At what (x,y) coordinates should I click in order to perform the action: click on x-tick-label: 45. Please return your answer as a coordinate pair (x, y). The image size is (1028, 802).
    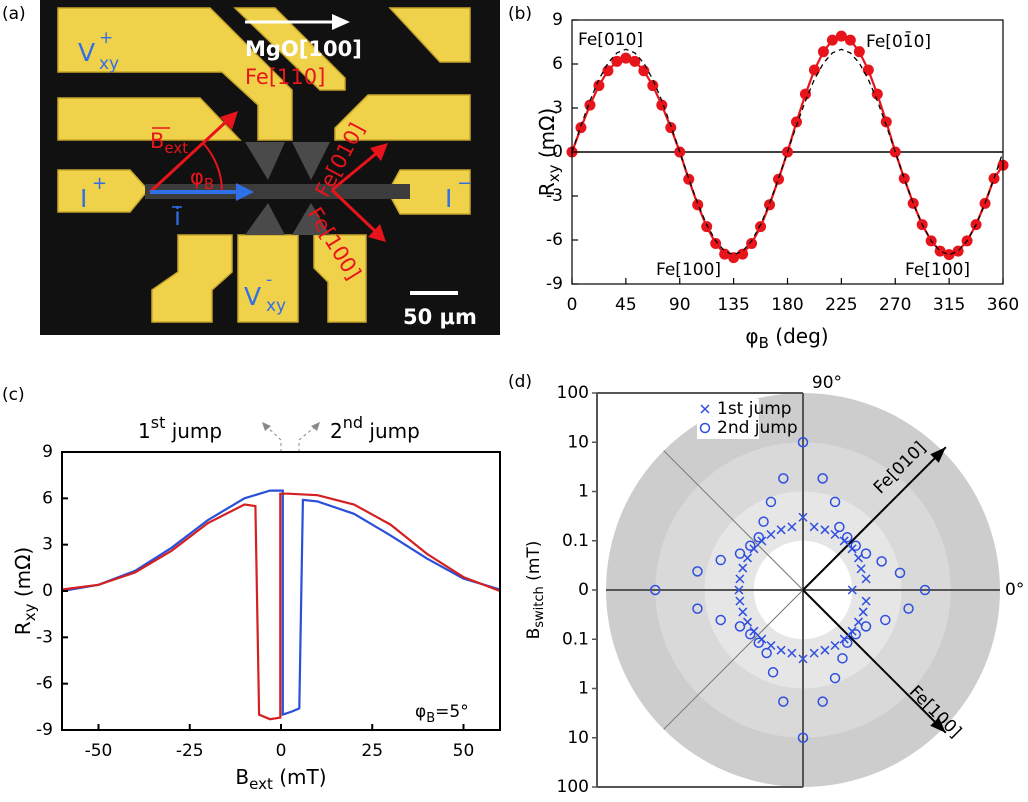
    Looking at the image, I should click on (626, 305).